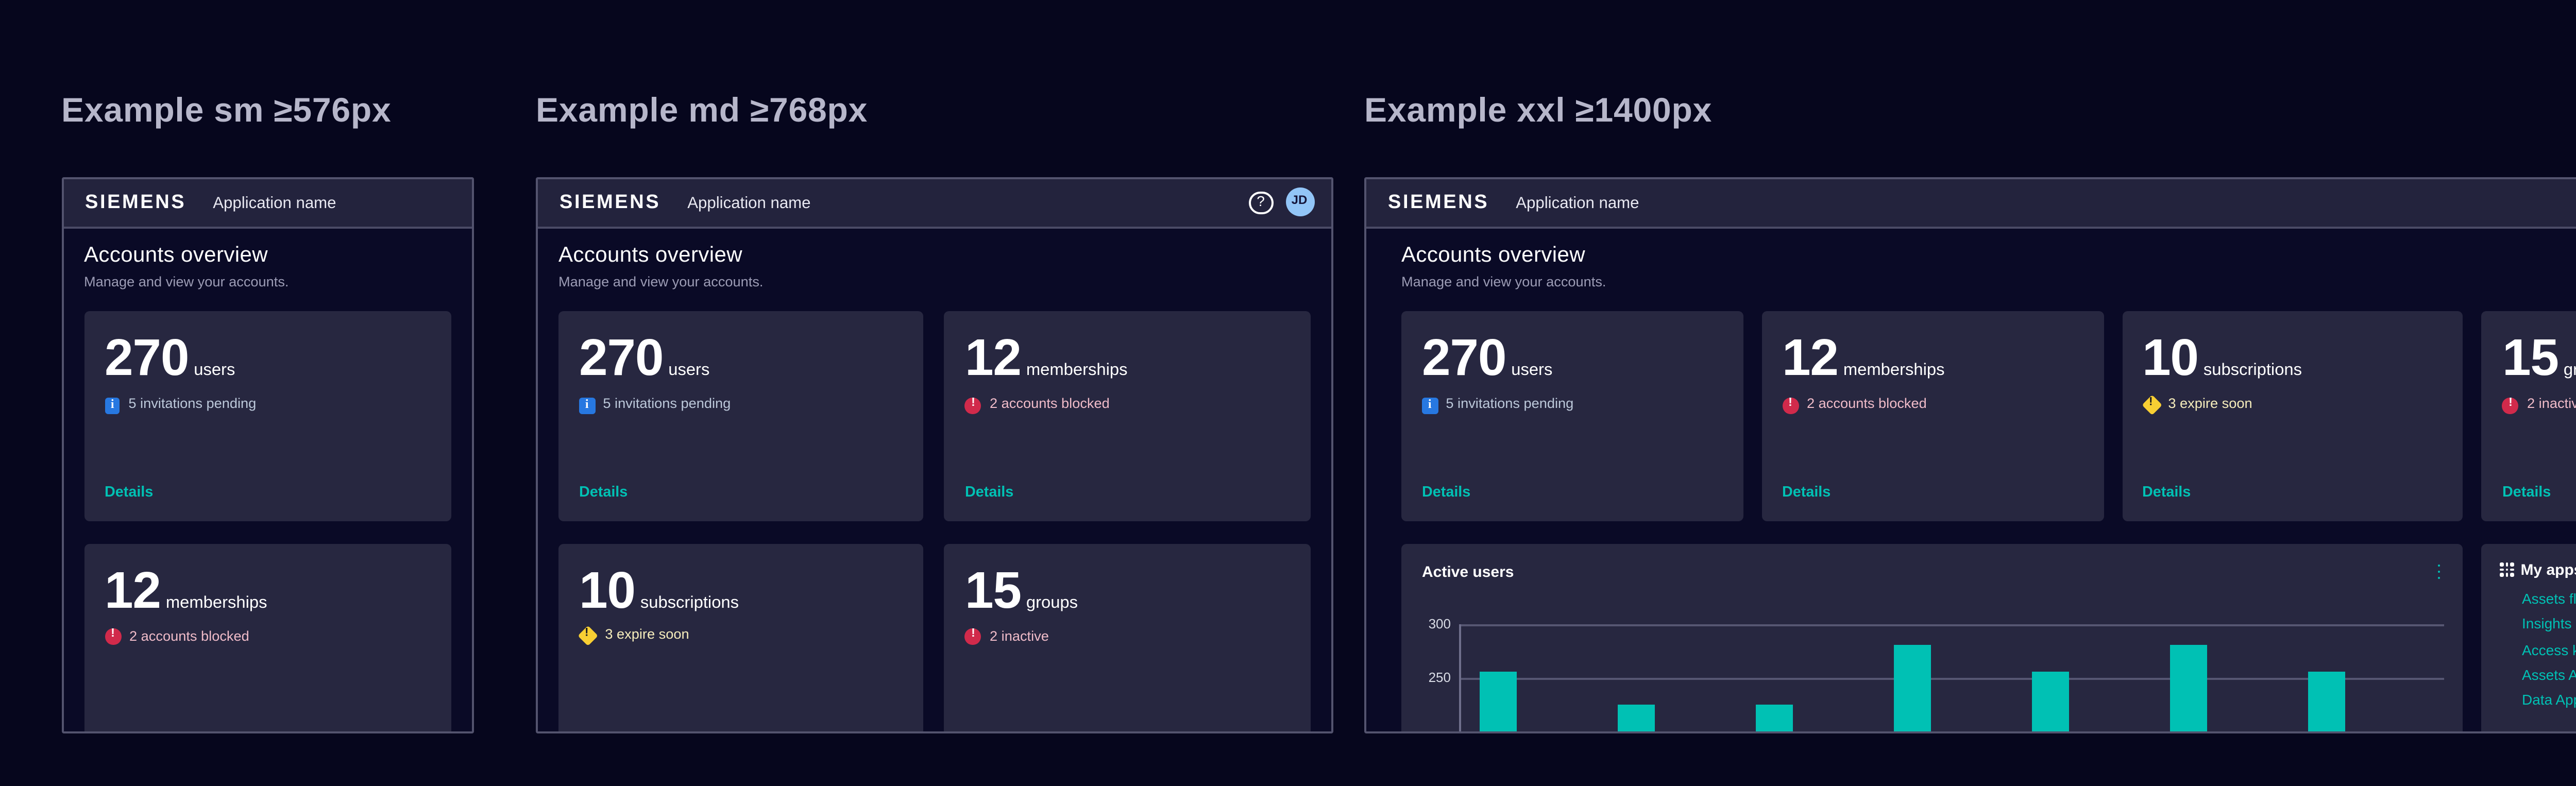 The image size is (2576, 786). What do you see at coordinates (2170, 359) in the screenshot?
I see `kpi-value: 10` at bounding box center [2170, 359].